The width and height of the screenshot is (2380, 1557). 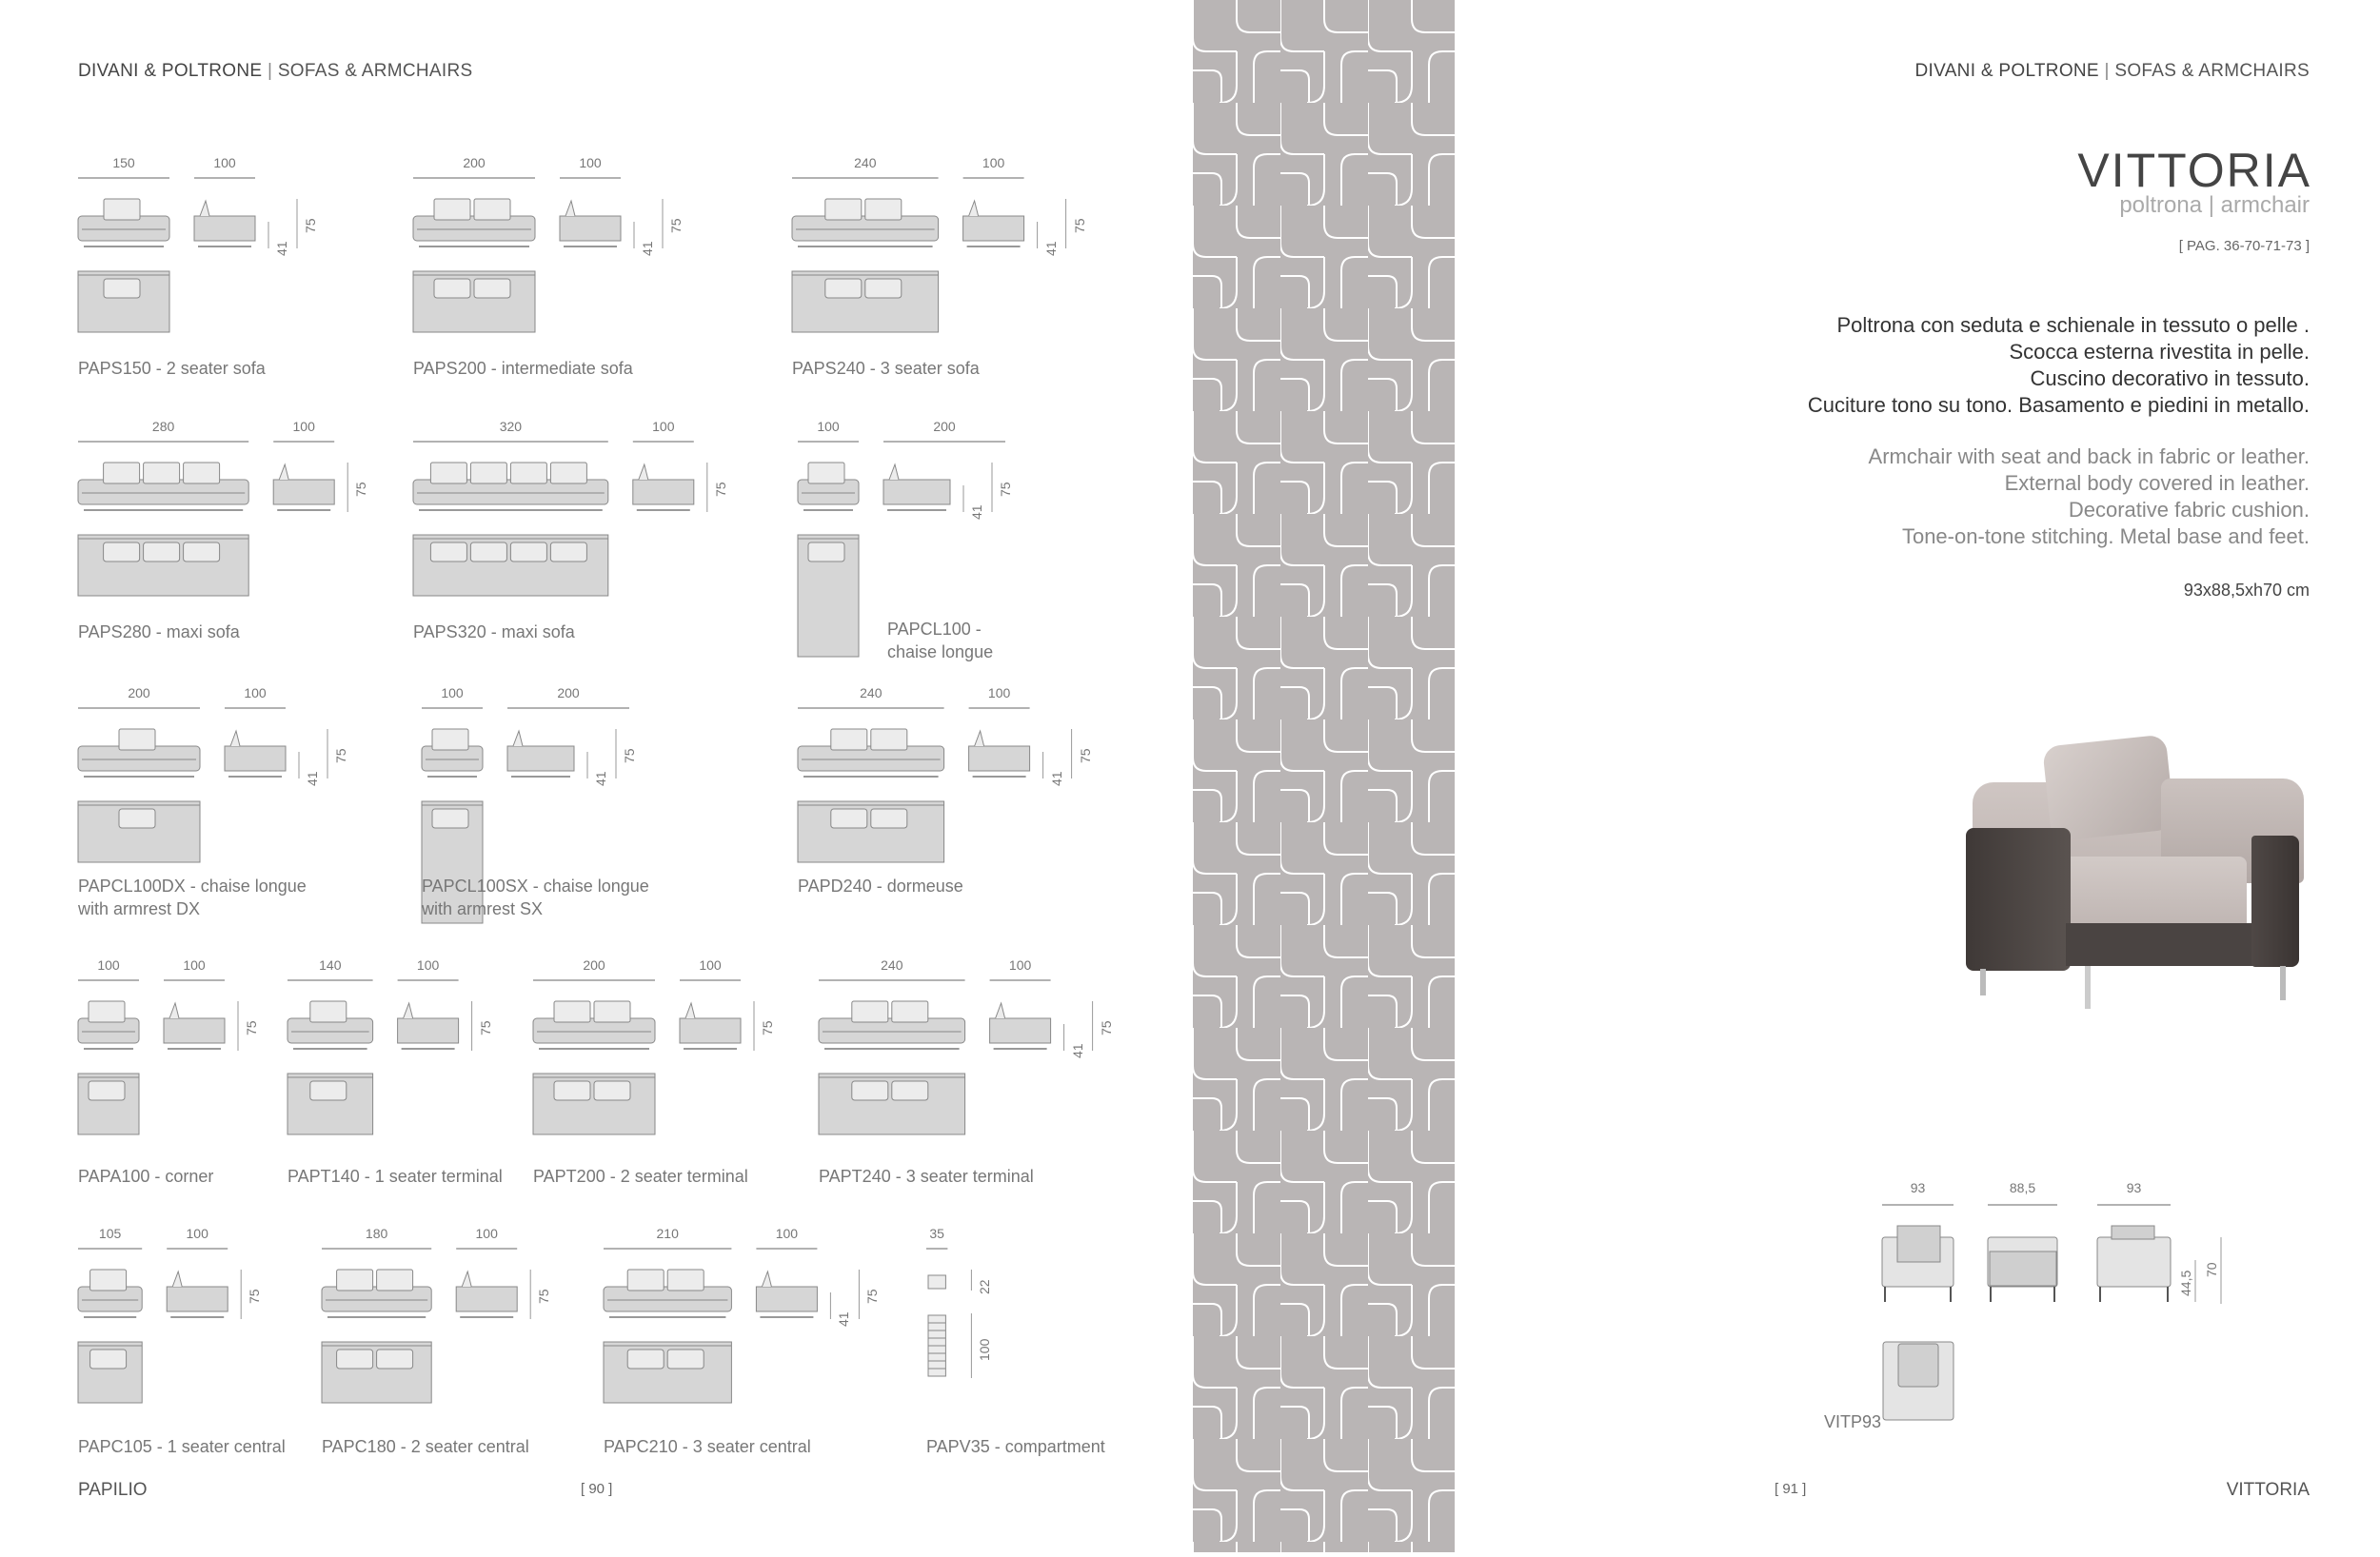 I want to click on product-label: PAPS240 - 3 seater sofa, so click(x=886, y=368).